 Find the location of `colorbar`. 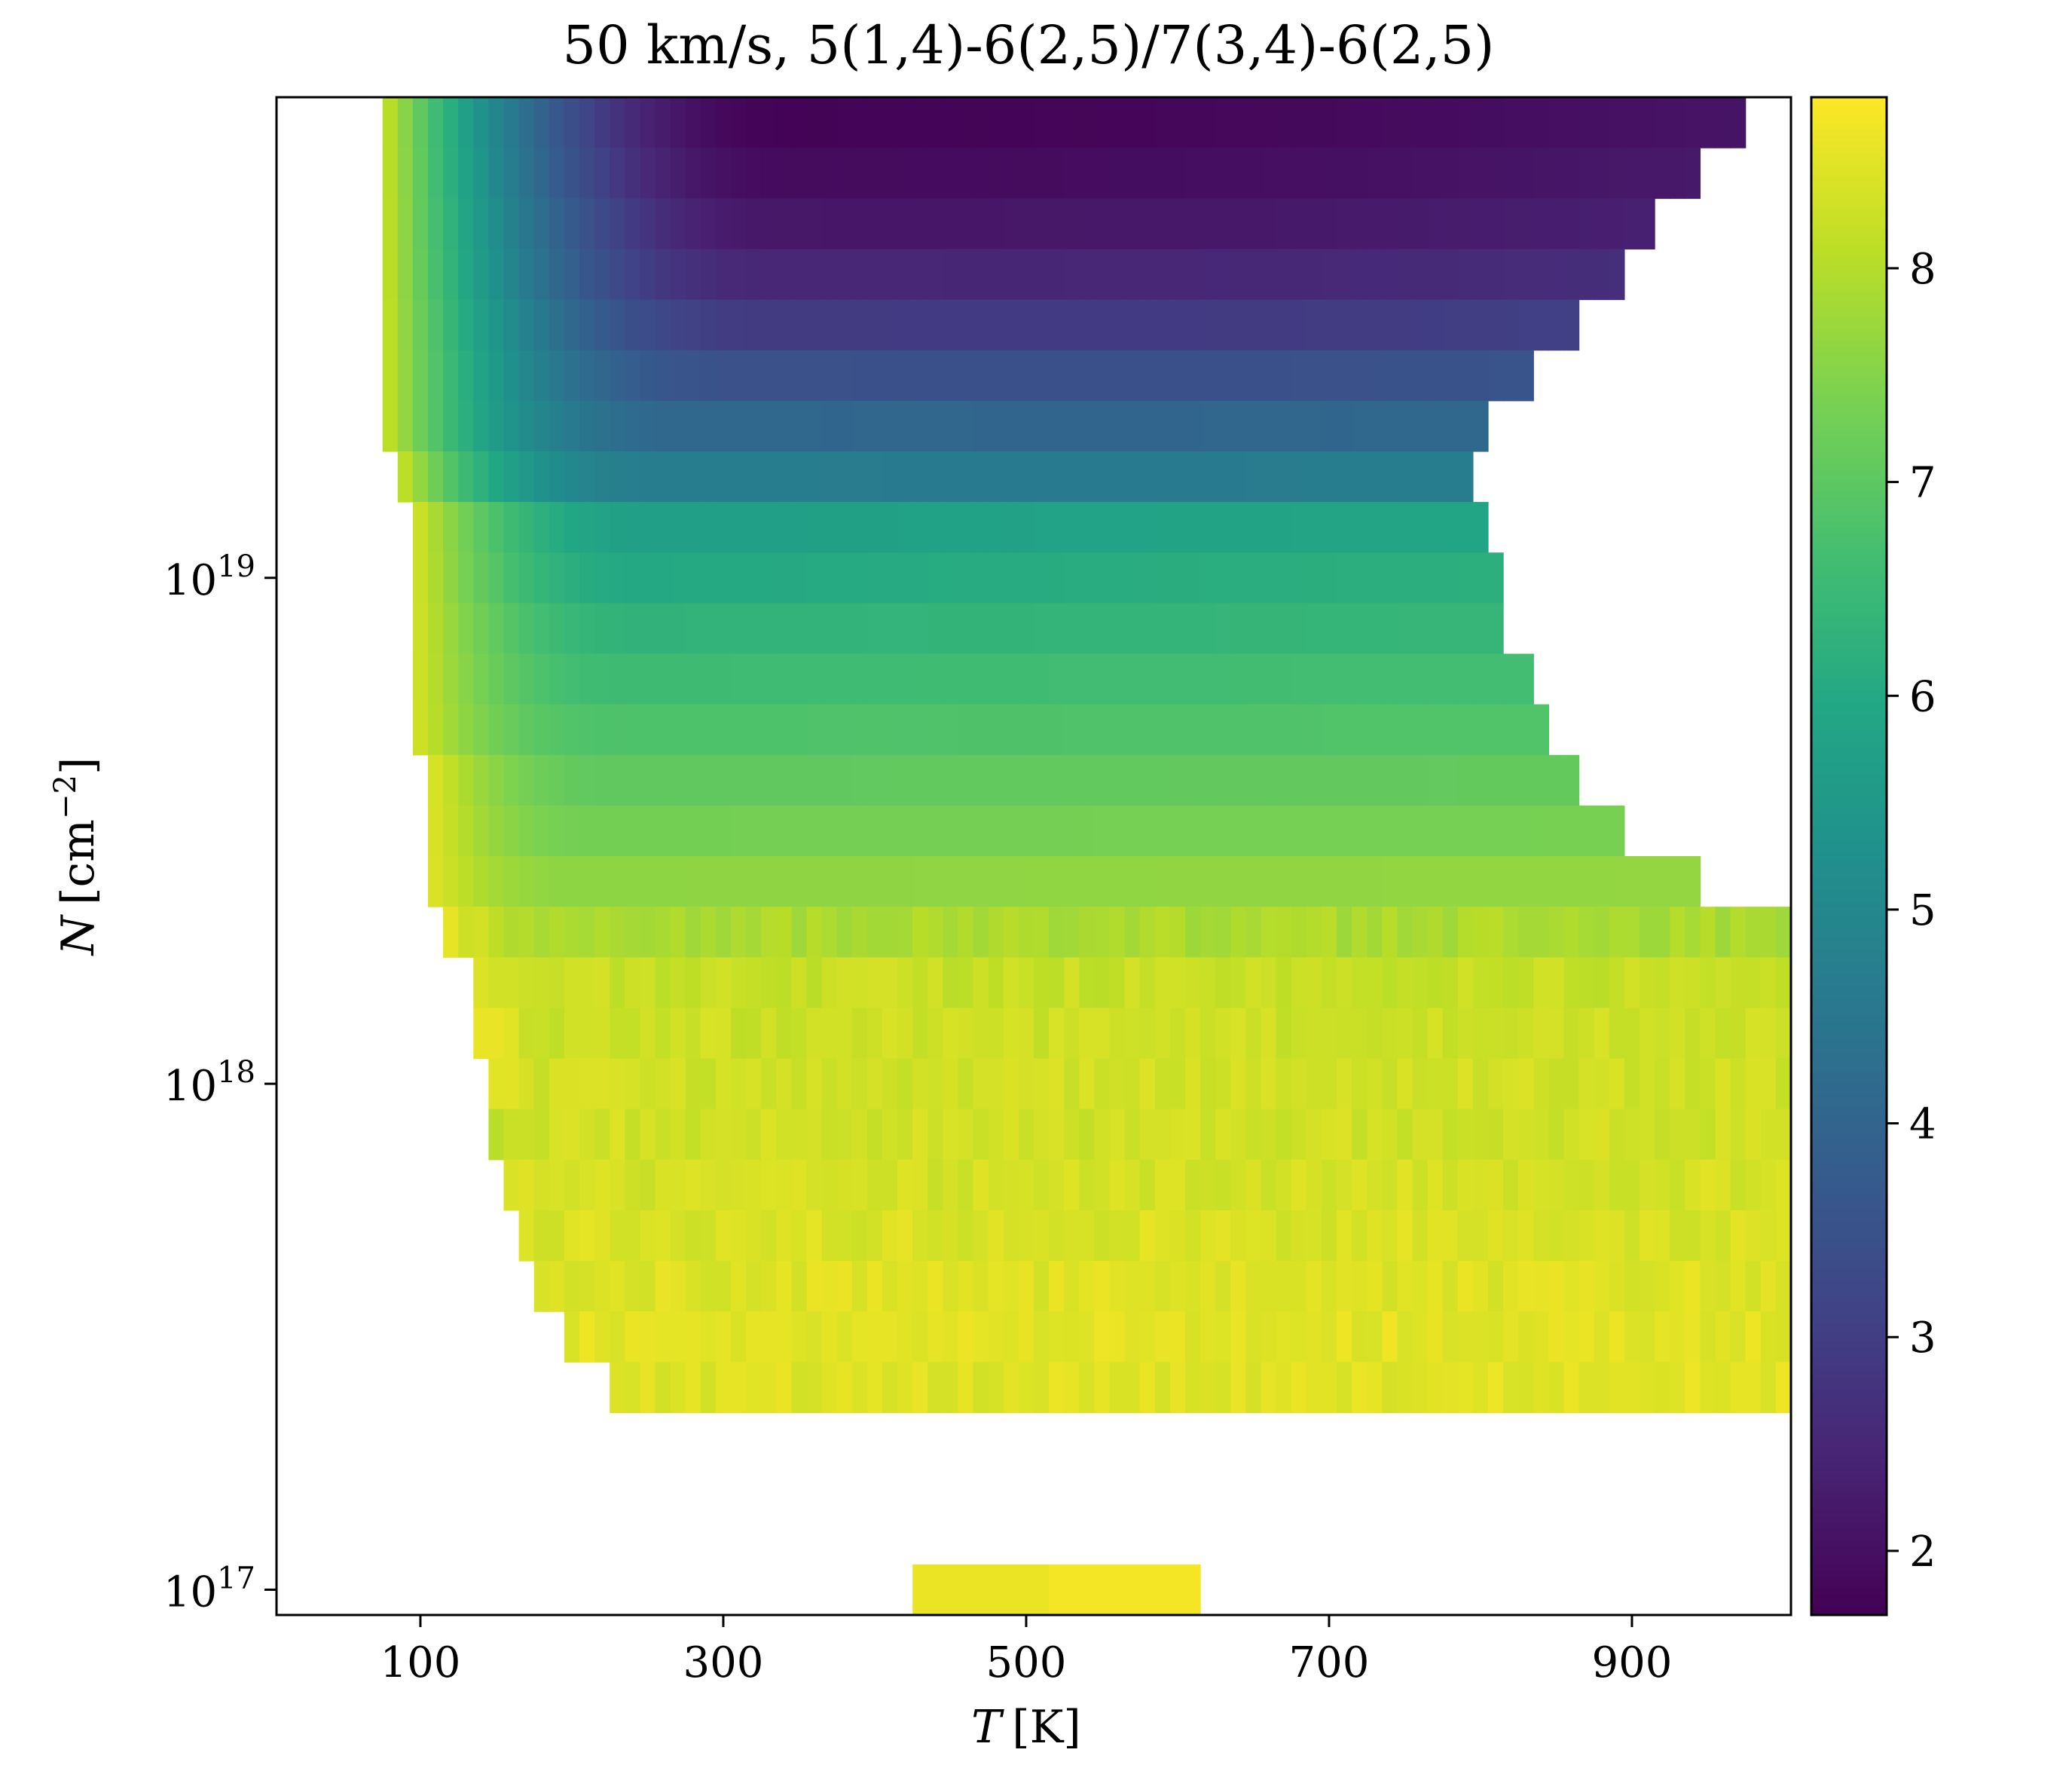

colorbar is located at coordinates (1849, 857).